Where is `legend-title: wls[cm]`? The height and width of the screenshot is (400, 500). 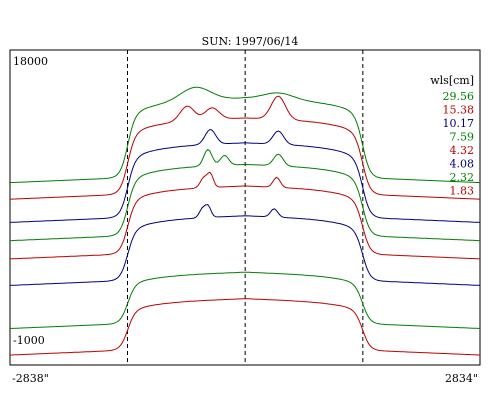 legend-title: wls[cm] is located at coordinates (452, 80).